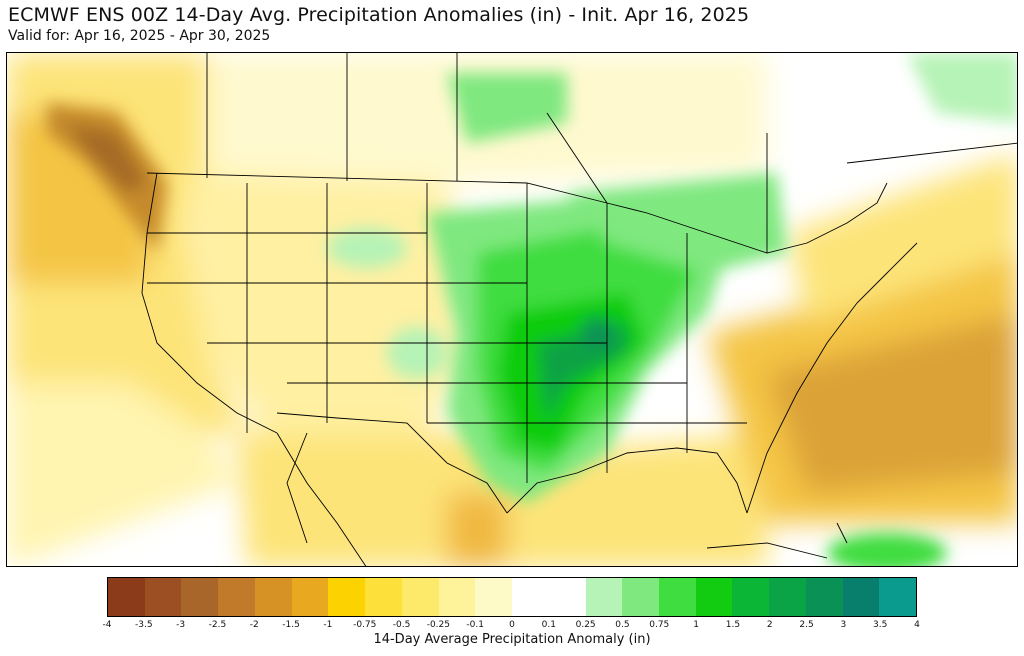 The height and width of the screenshot is (656, 1024). I want to click on colorbar-tick-label: 0.75, so click(659, 625).